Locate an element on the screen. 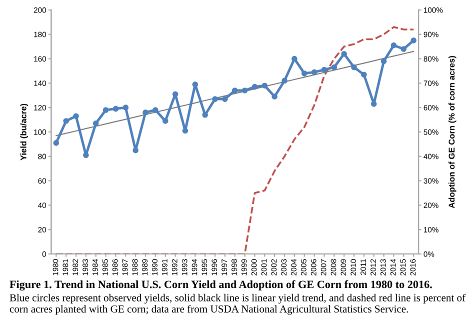 The image size is (474, 332). y2-axis-title: Adoption of GE Corn (% of corn acres) is located at coordinates (452, 132).